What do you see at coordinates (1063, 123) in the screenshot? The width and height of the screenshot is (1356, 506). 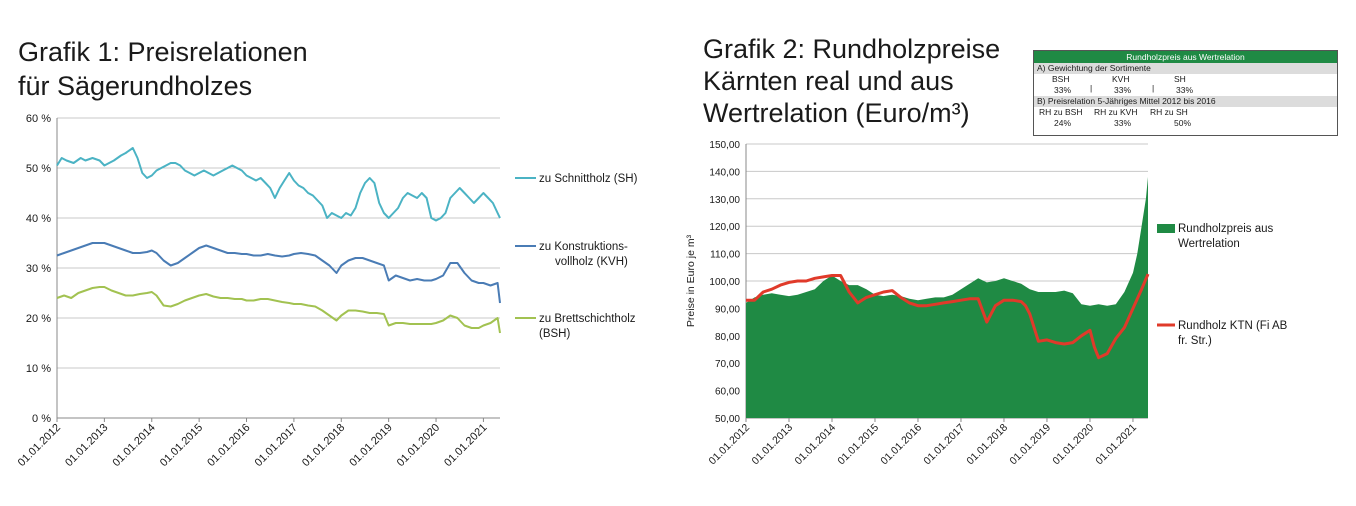 I see `val-rh-bsh: 24%` at bounding box center [1063, 123].